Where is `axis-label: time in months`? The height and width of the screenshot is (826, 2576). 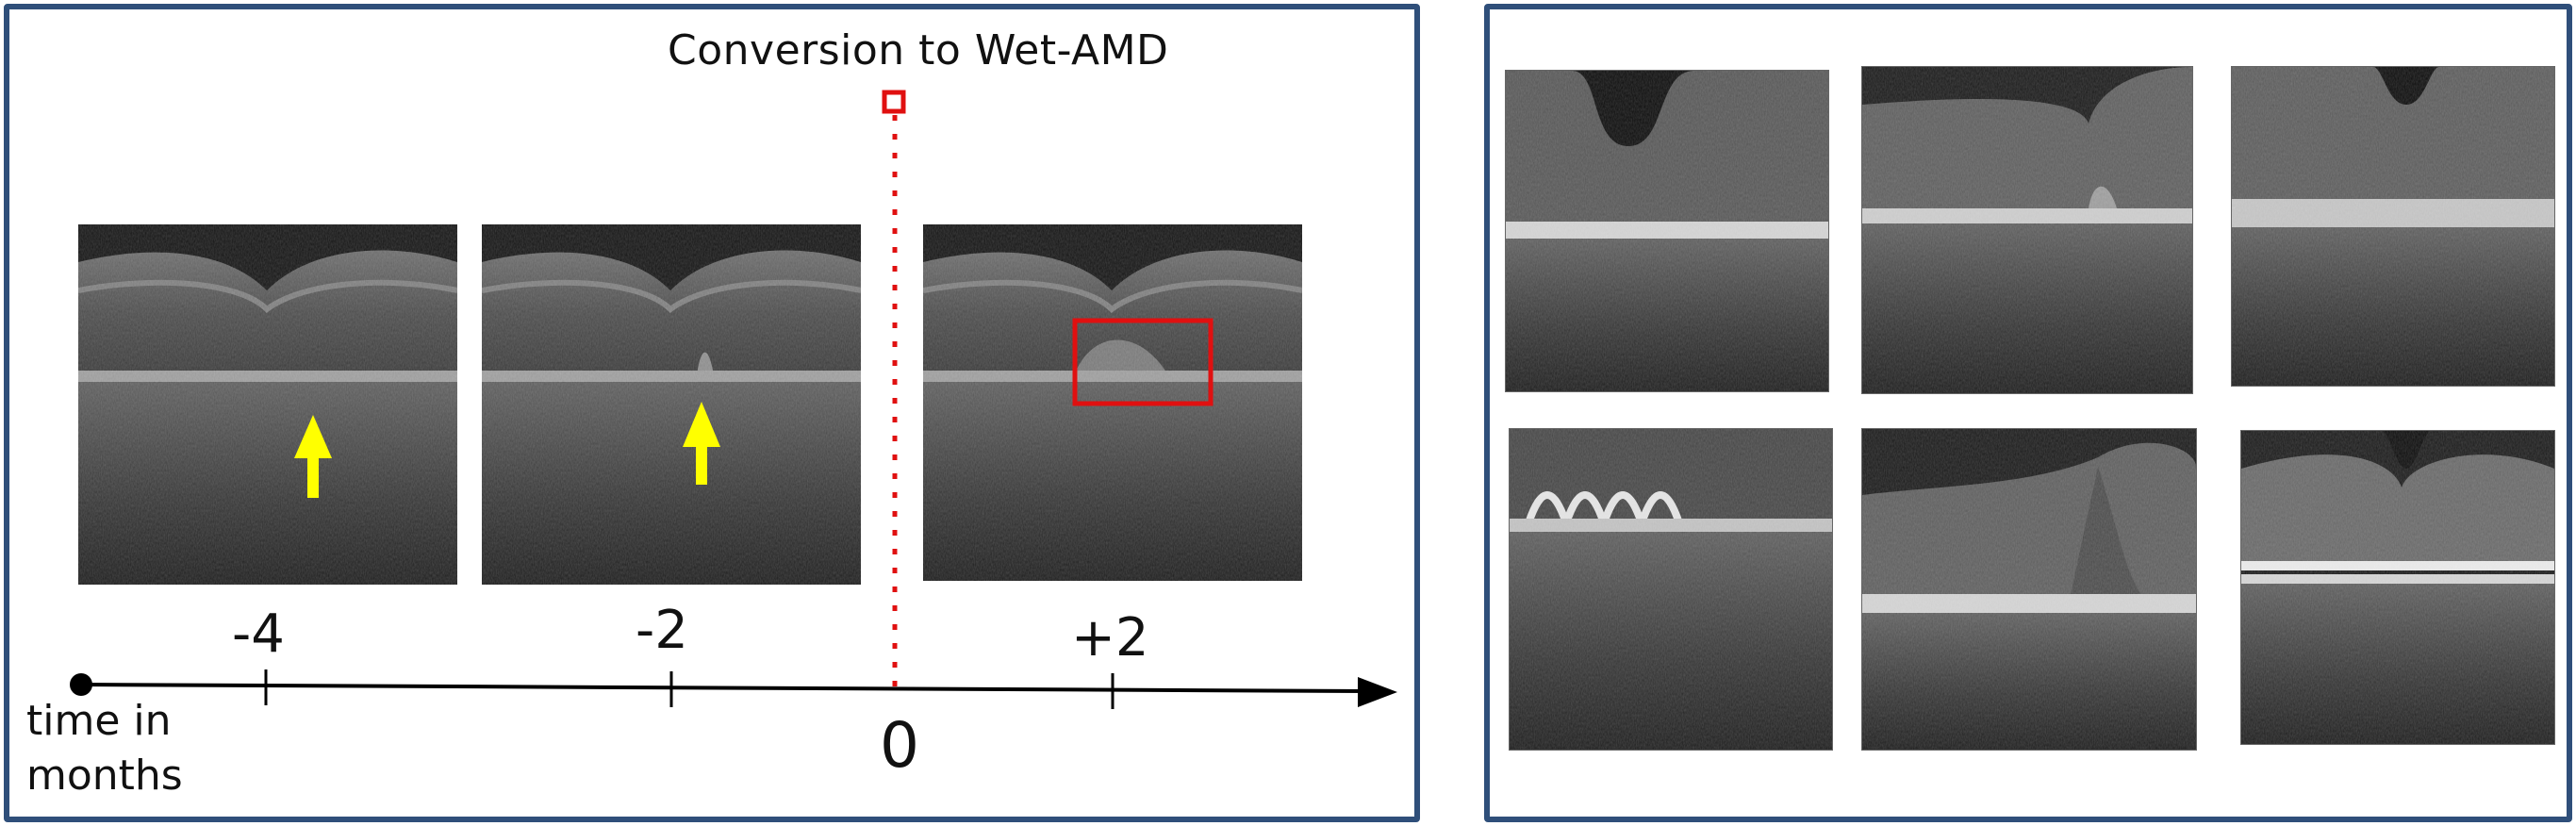
axis-label: time in months is located at coordinates (104, 748).